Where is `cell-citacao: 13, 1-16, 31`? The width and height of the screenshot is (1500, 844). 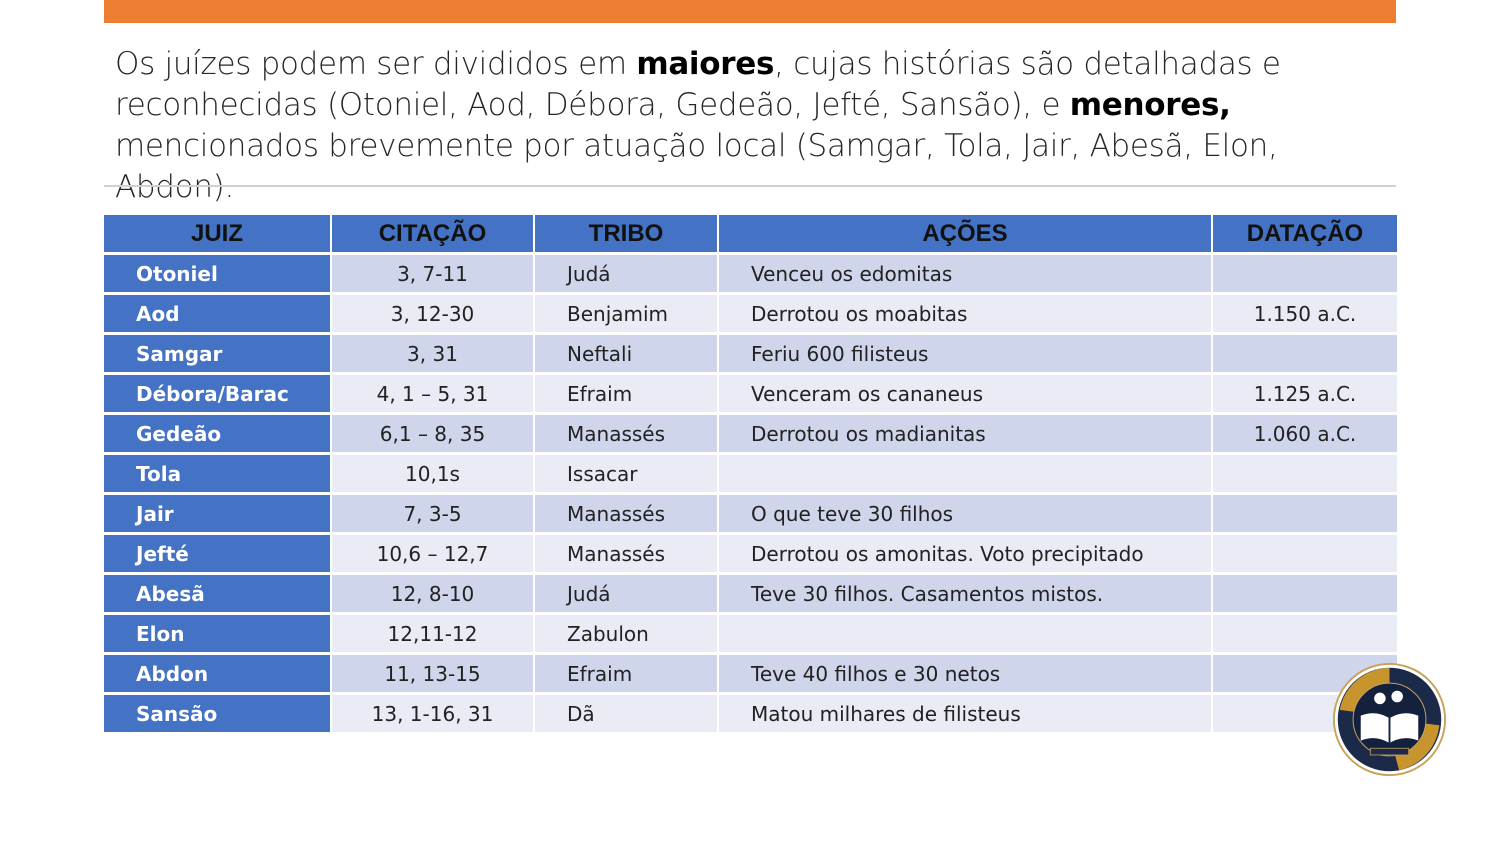 cell-citacao: 13, 1-16, 31 is located at coordinates (432, 713).